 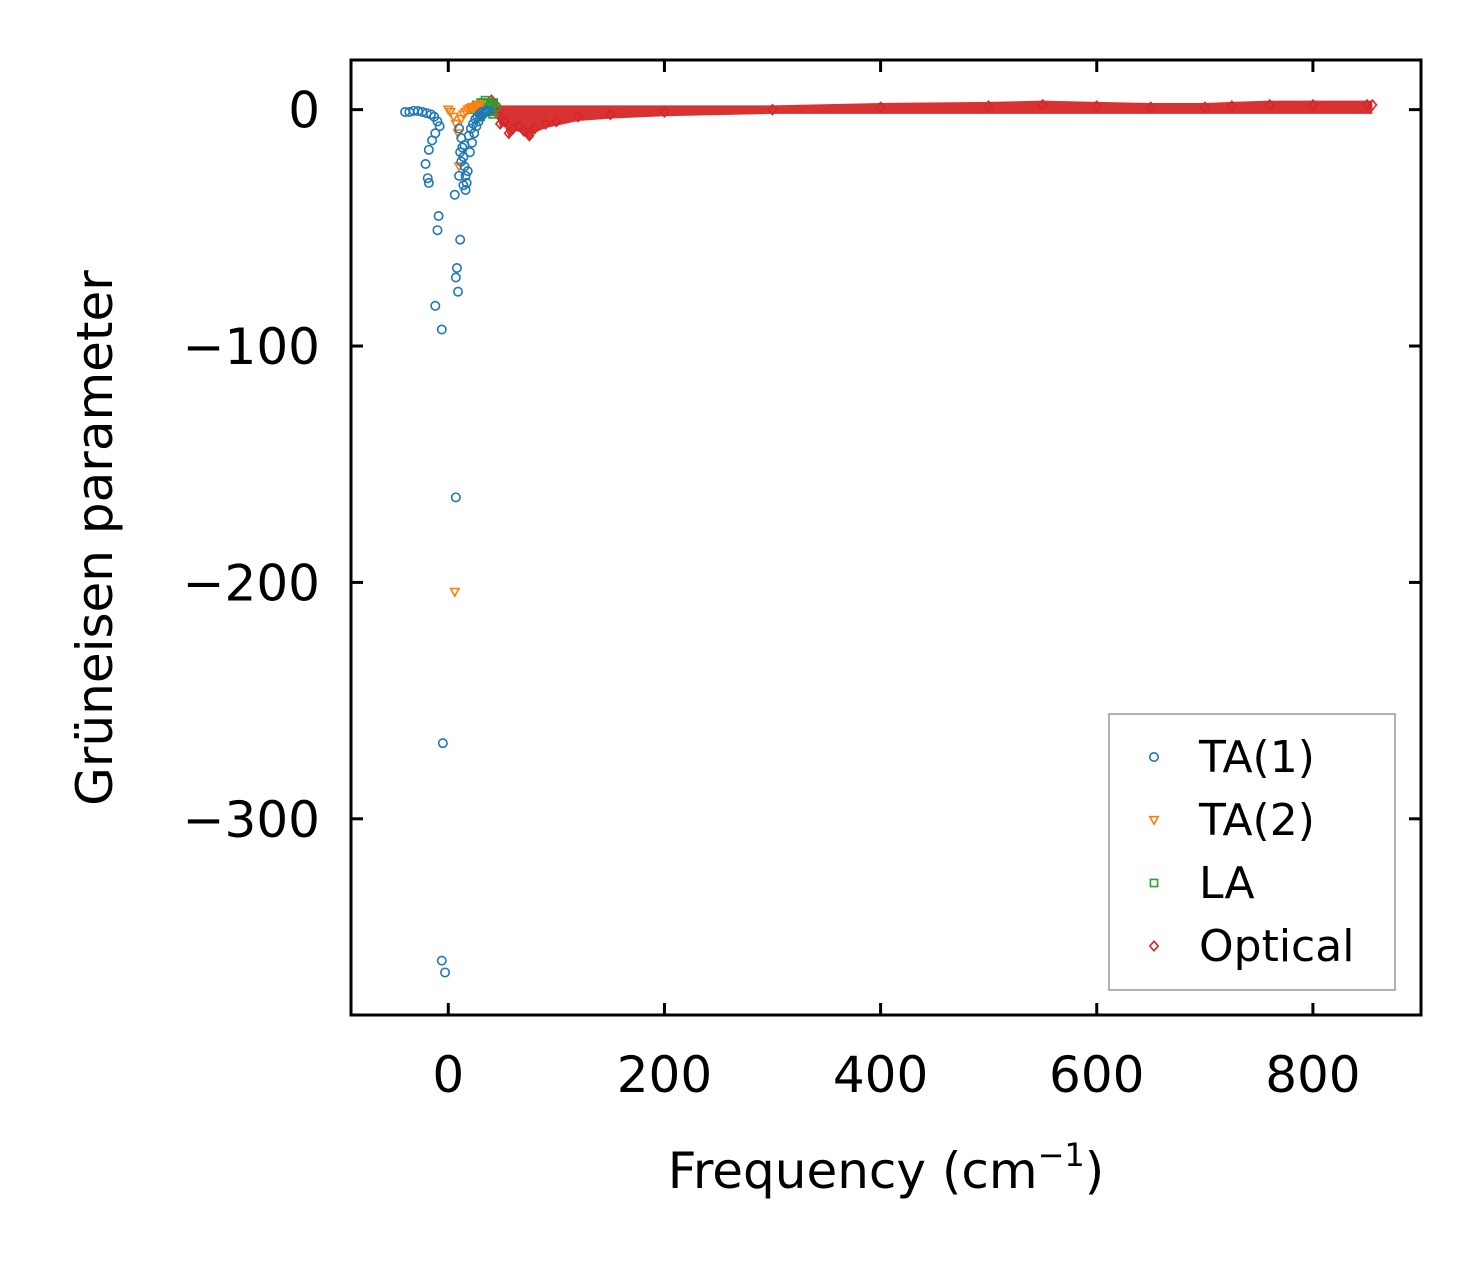 What do you see at coordinates (304, 111) in the screenshot?
I see `y-tick-label: 0` at bounding box center [304, 111].